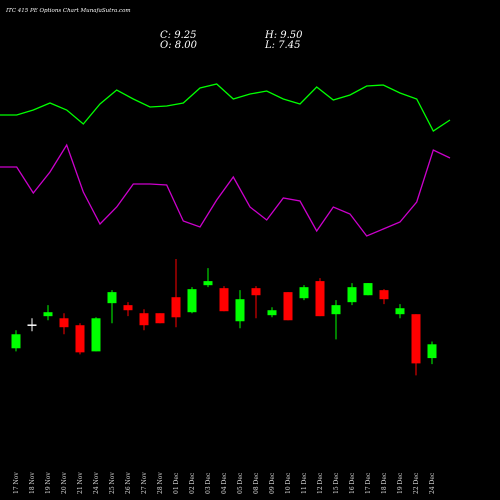 The width and height of the screenshot is (500, 500). Describe the element at coordinates (282, 45) in the screenshot. I see `low-label: L: 7.45` at that location.